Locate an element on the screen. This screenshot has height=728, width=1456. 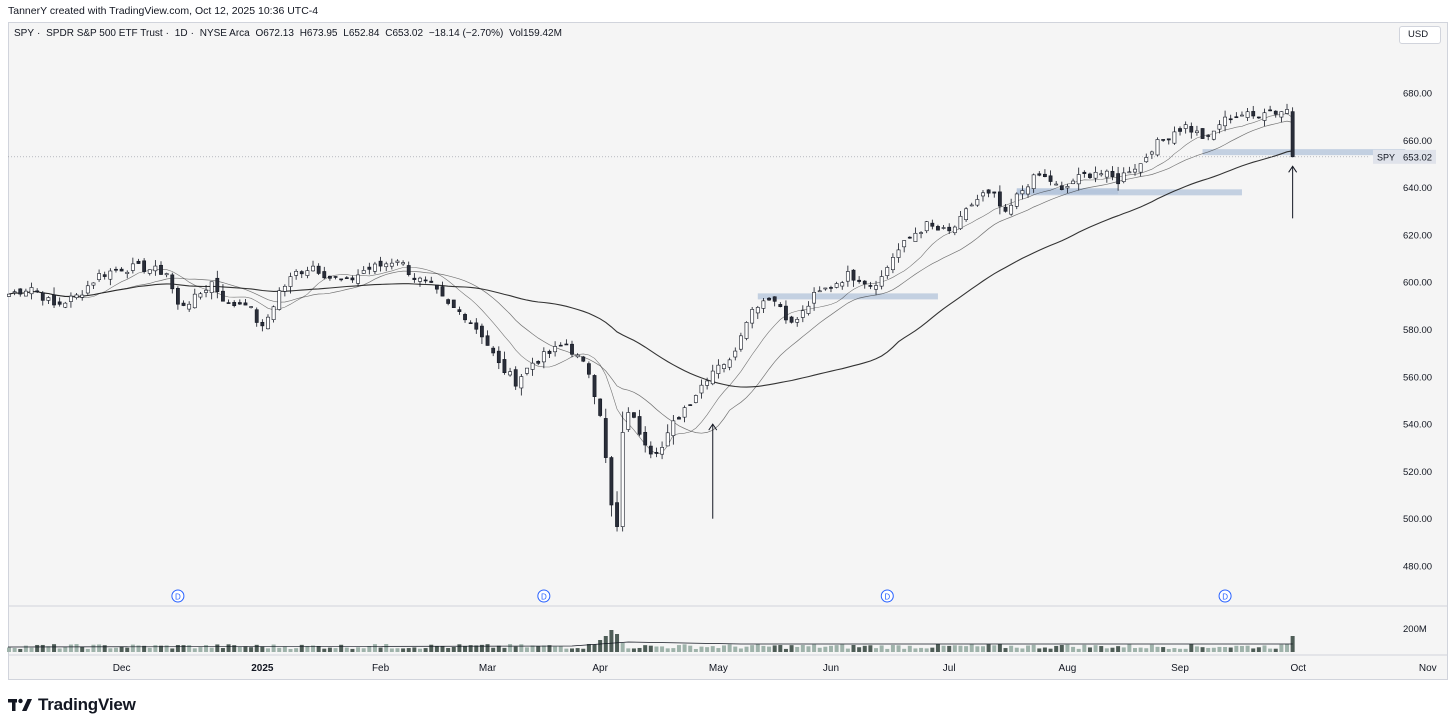
y-tick-label: 600.00 is located at coordinates (1417, 283).